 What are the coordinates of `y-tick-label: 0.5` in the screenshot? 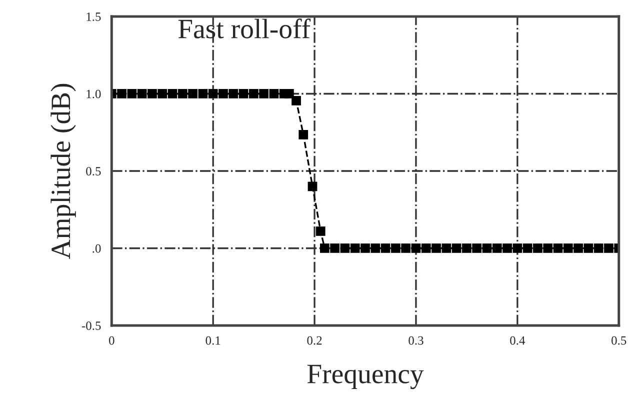 It's located at (93, 171).